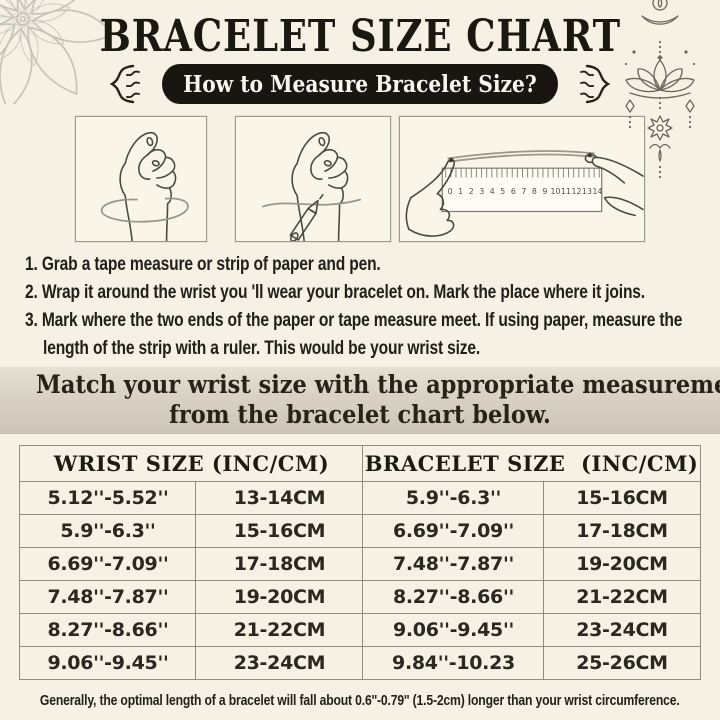  What do you see at coordinates (279, 663) in the screenshot?
I see `wrist-cm-cell: 23-24CM` at bounding box center [279, 663].